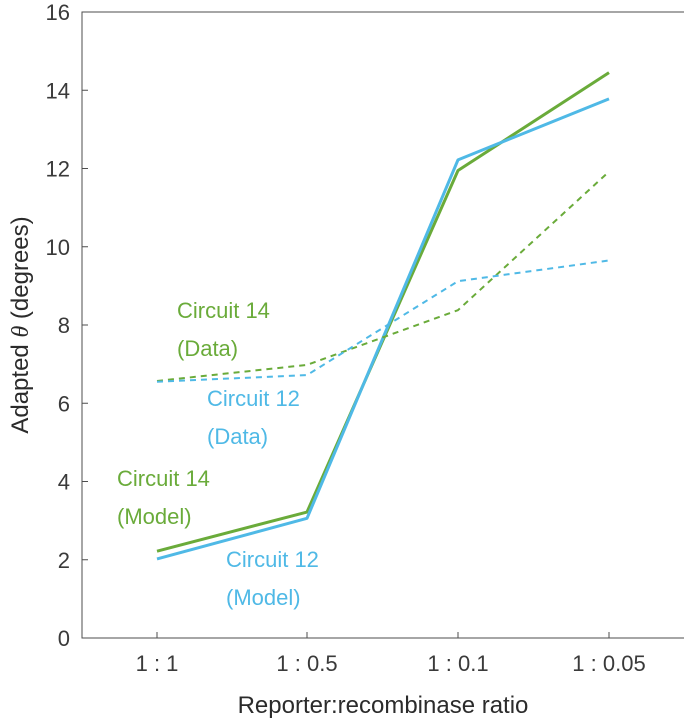 This screenshot has width=684, height=722. Describe the element at coordinates (20, 386) in the screenshot. I see `y-axis-label-prefix: Adapted` at that location.